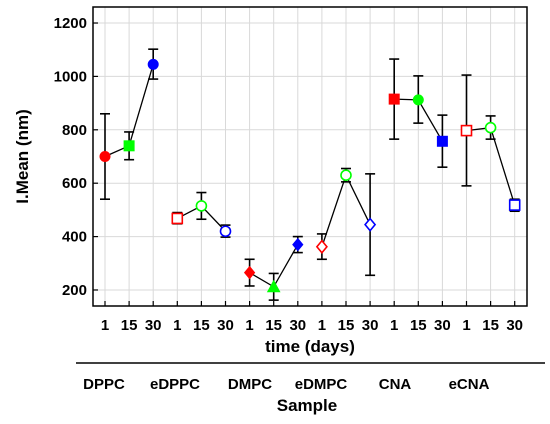  Describe the element at coordinates (104, 384) in the screenshot. I see `sample-label: DPPC` at that location.